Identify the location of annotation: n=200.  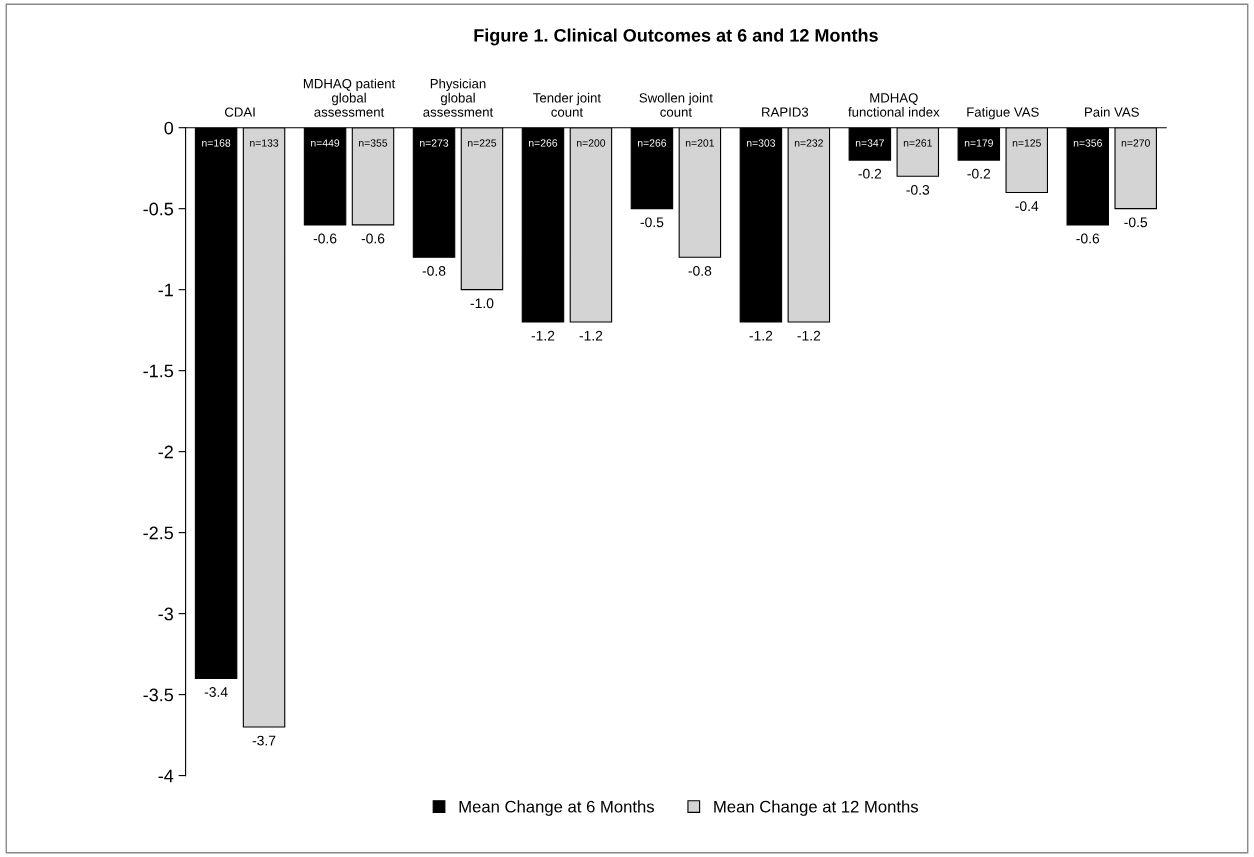
(591, 143).